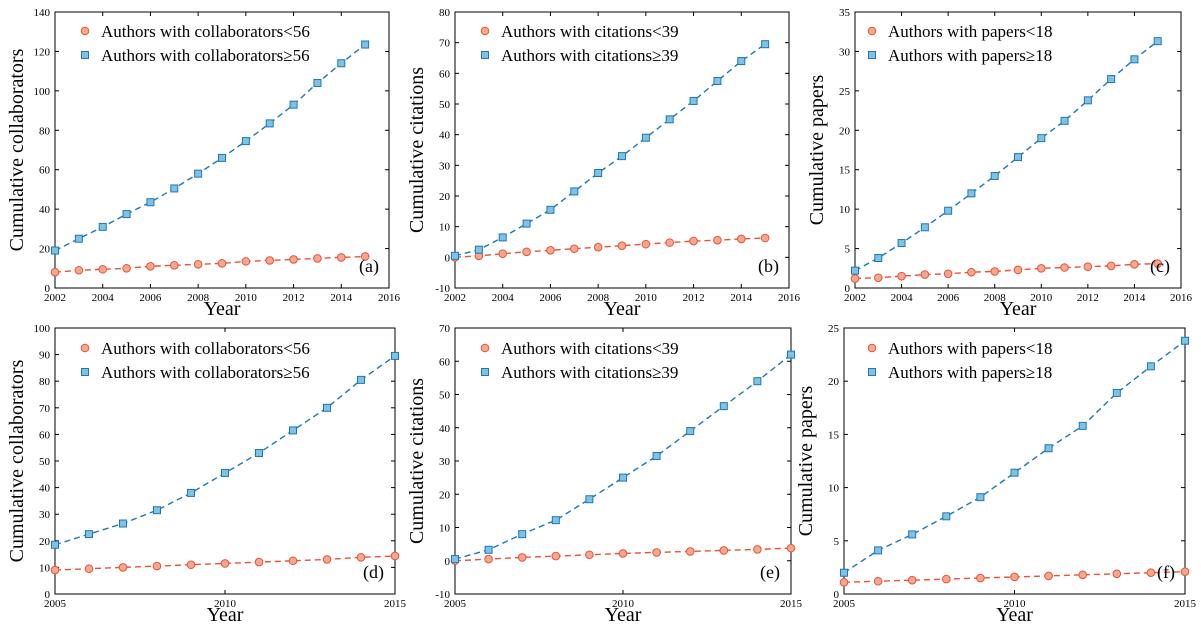 The width and height of the screenshot is (1201, 628). Describe the element at coordinates (417, 150) in the screenshot. I see `panel-2-ylabel: Cumulative citations` at that location.